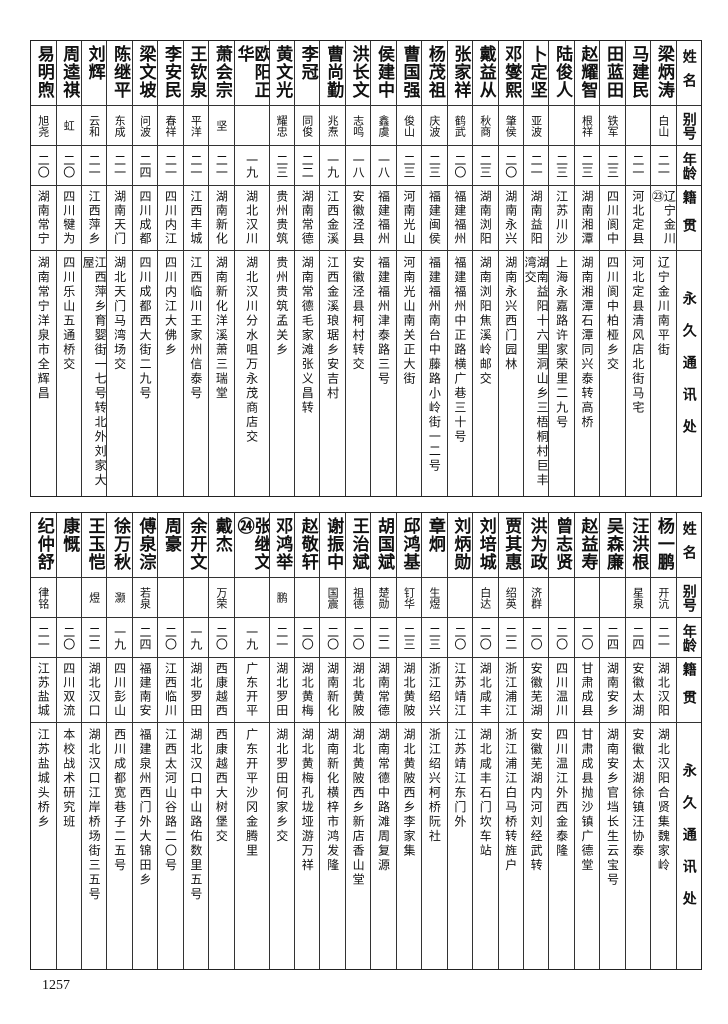  I want to click on address-text: 安徽芜湖内河刘经武转, so click(536, 800).